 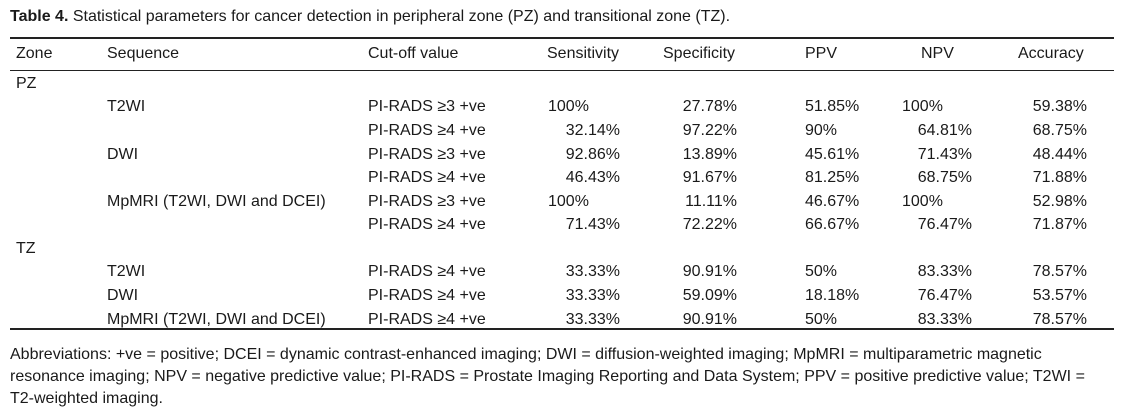 I want to click on cell-specificity: 27.78%, so click(x=709, y=106).